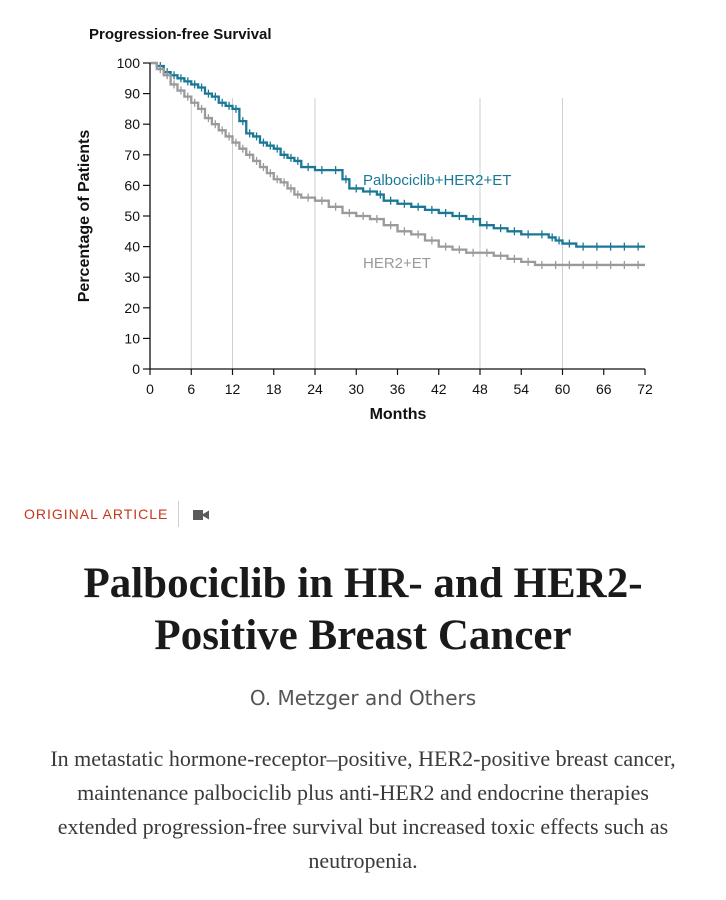 This screenshot has height=900, width=726. What do you see at coordinates (132, 277) in the screenshot?
I see `y-tick-label: 30` at bounding box center [132, 277].